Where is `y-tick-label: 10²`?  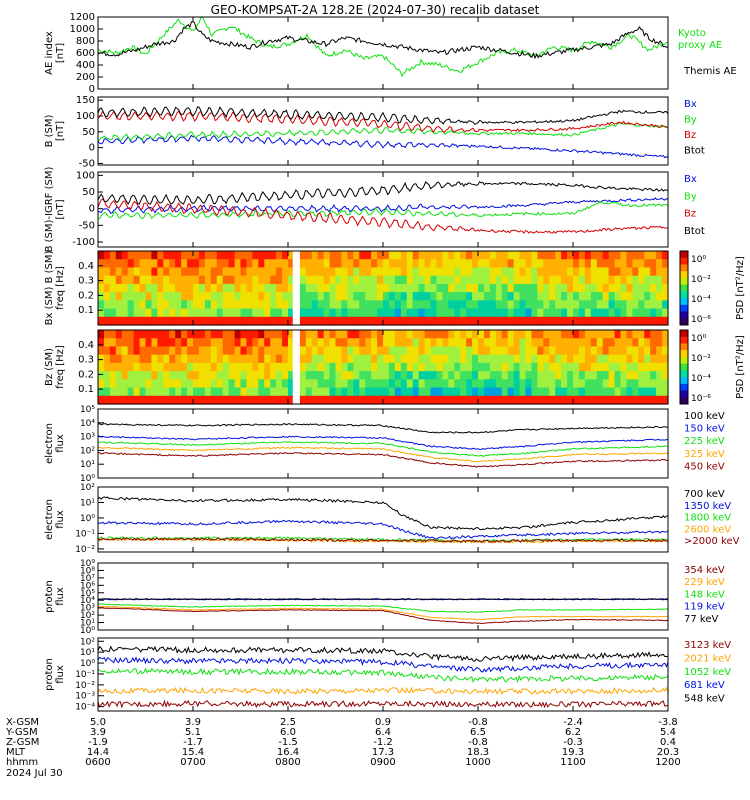 y-tick-label: 10² is located at coordinates (87, 488).